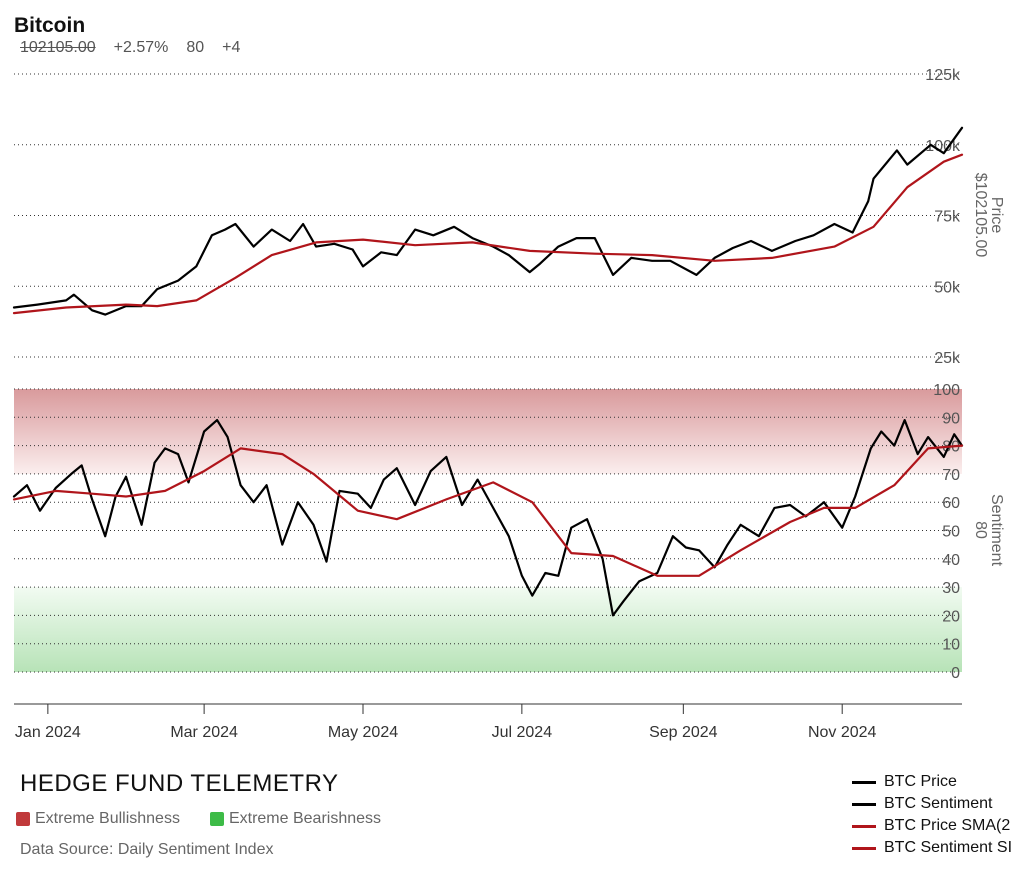  I want to click on bullish-label: Extreme Bullishness, so click(107, 818).